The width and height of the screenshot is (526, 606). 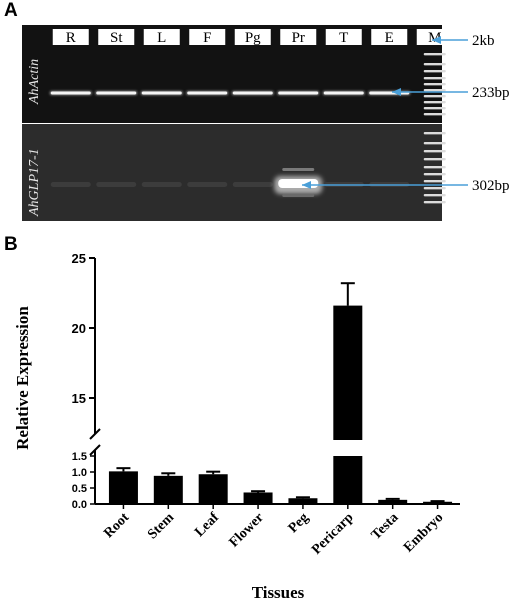 I want to click on lane-label: E, so click(x=389, y=38).